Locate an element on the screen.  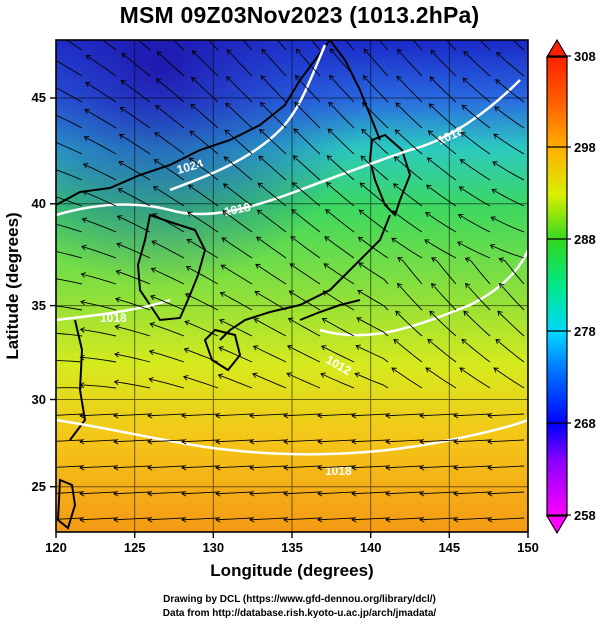
y-tick-label: 40 is located at coordinates (39, 203).